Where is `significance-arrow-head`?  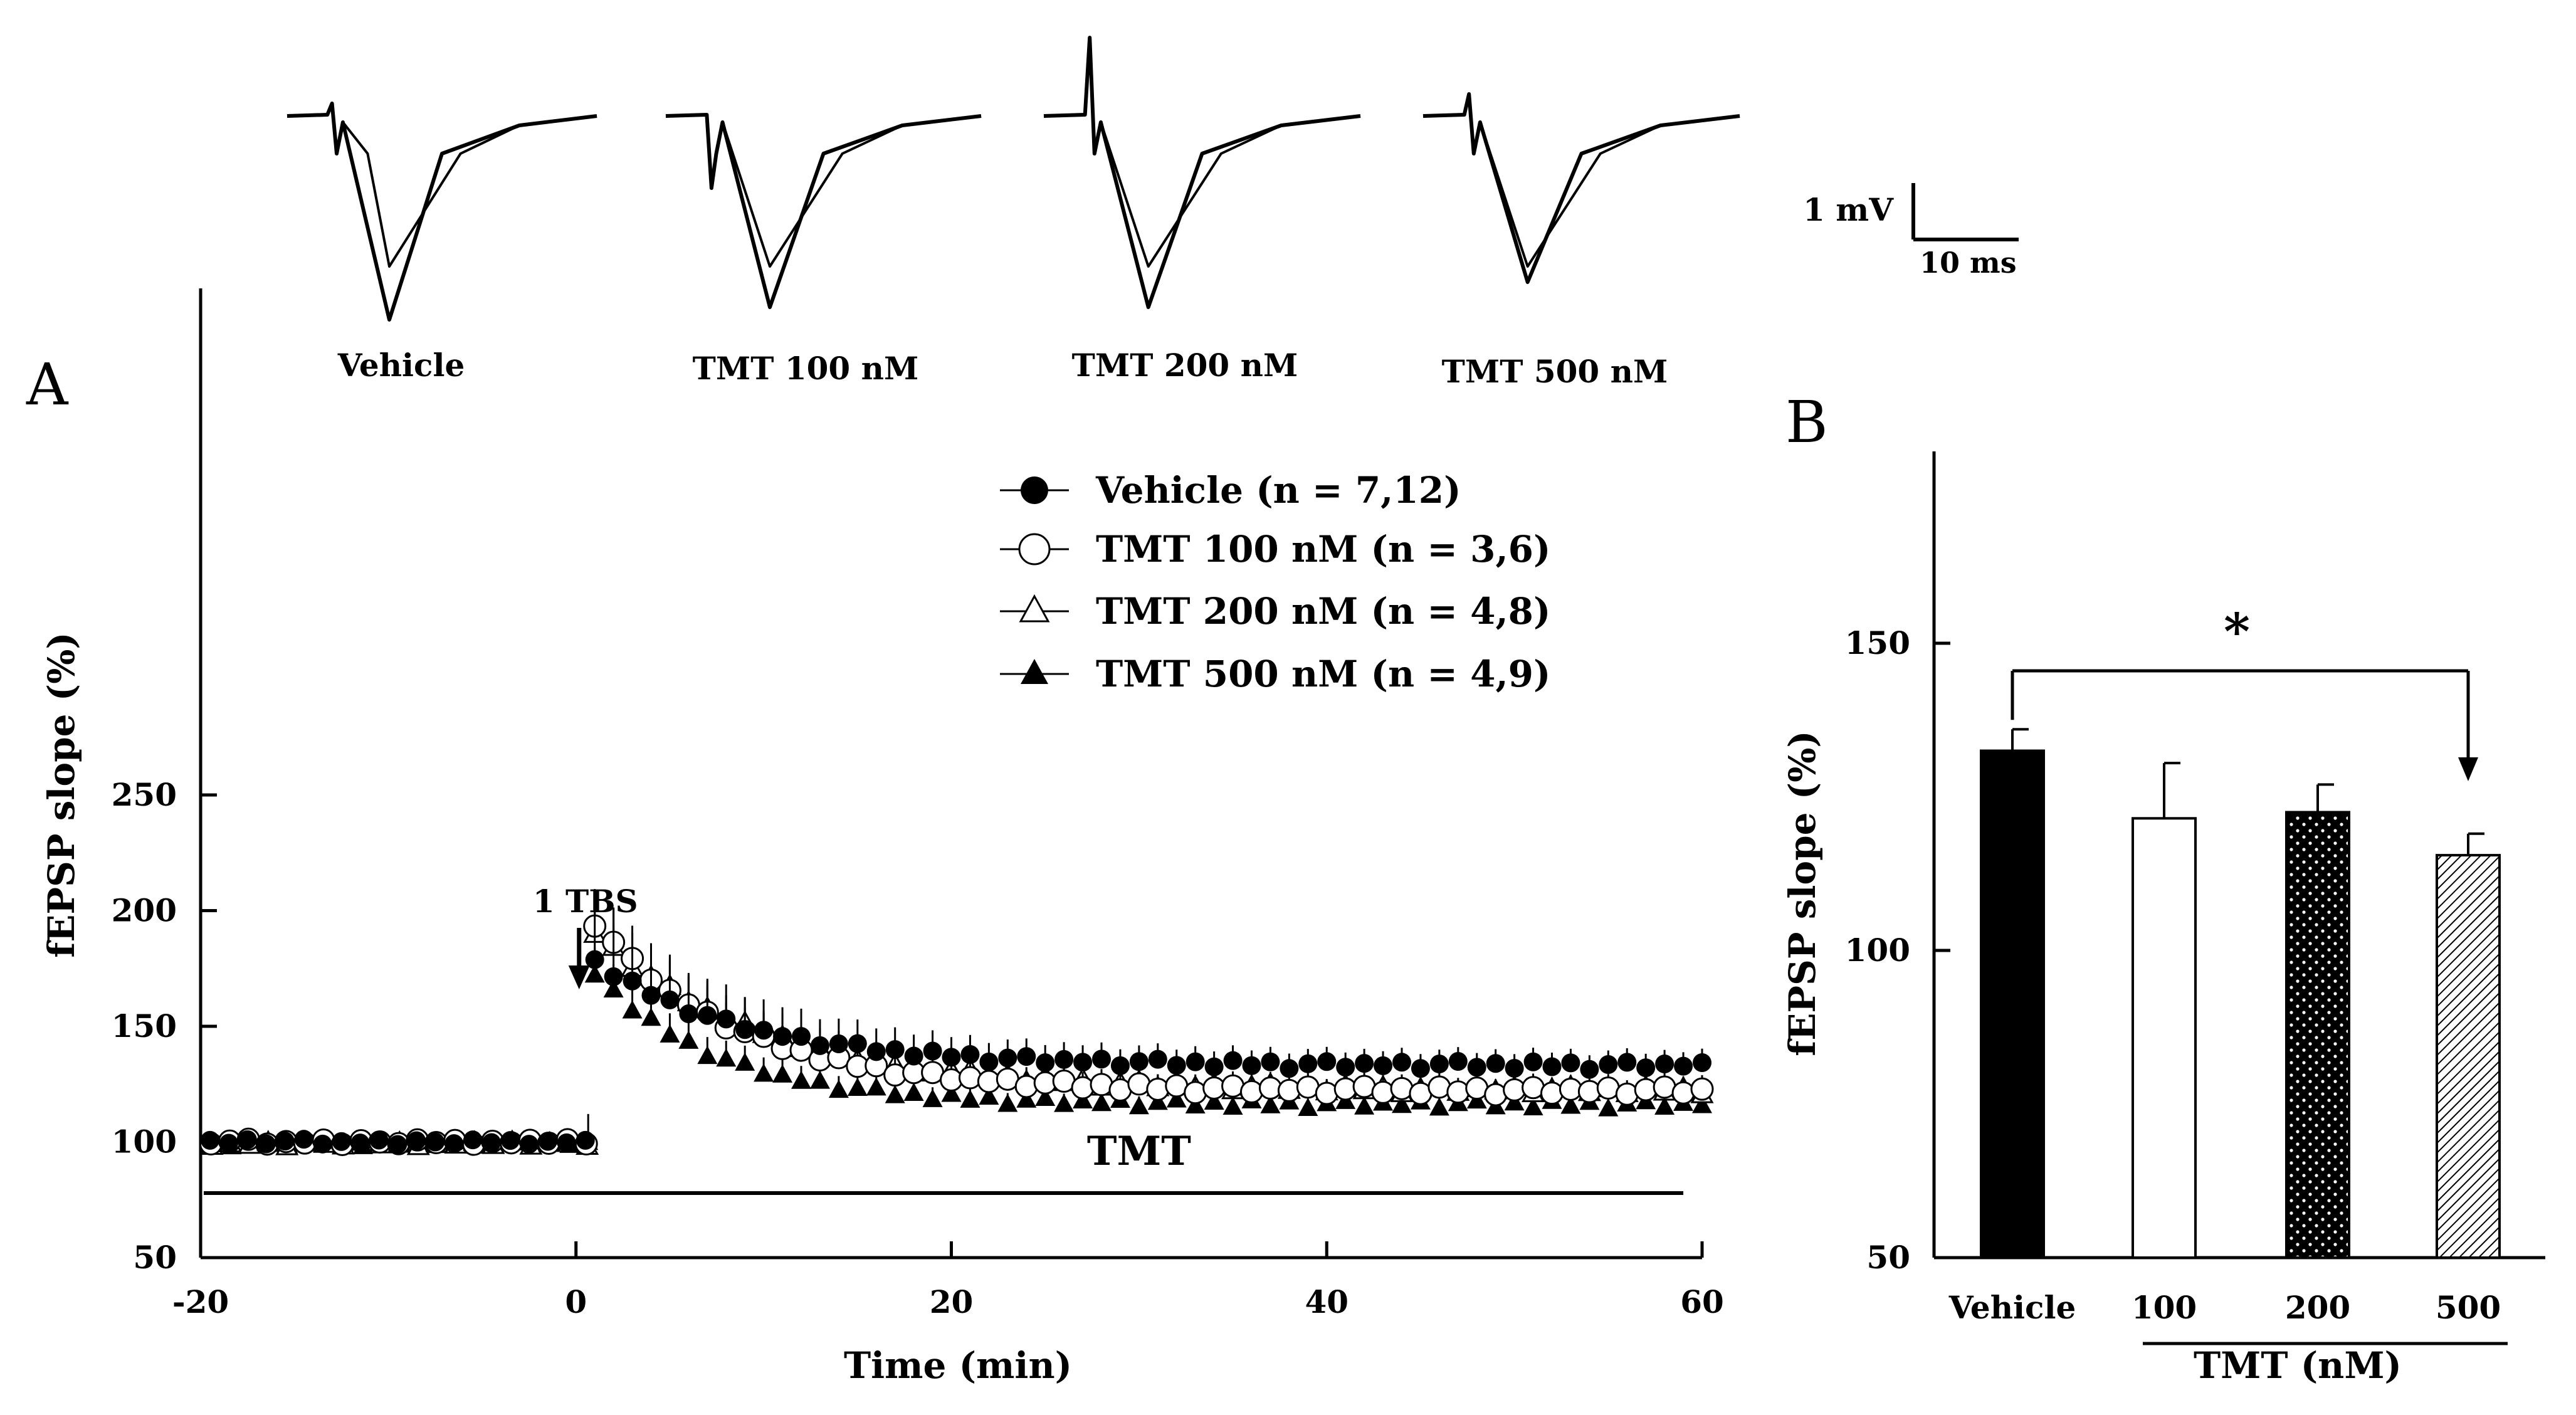 significance-arrow-head is located at coordinates (2468, 769).